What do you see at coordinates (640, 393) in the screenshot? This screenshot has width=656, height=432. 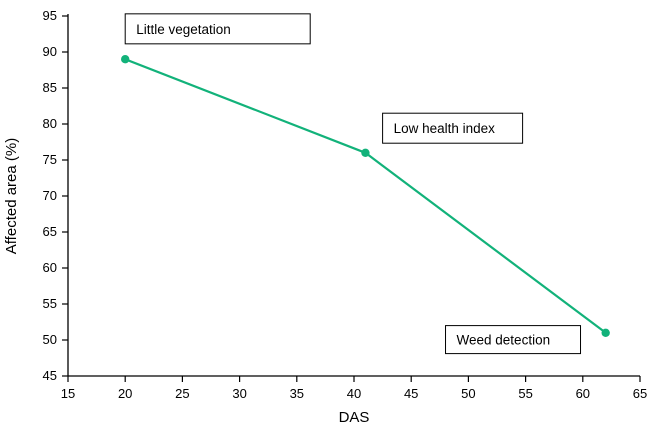 I see `x-tick-label: 65` at bounding box center [640, 393].